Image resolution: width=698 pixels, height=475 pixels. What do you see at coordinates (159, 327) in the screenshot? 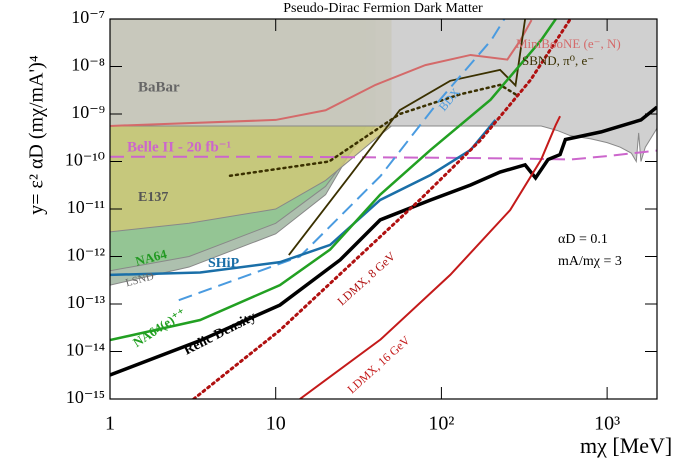
I see `series-label: NA64(e)⁺⁺` at bounding box center [159, 327].